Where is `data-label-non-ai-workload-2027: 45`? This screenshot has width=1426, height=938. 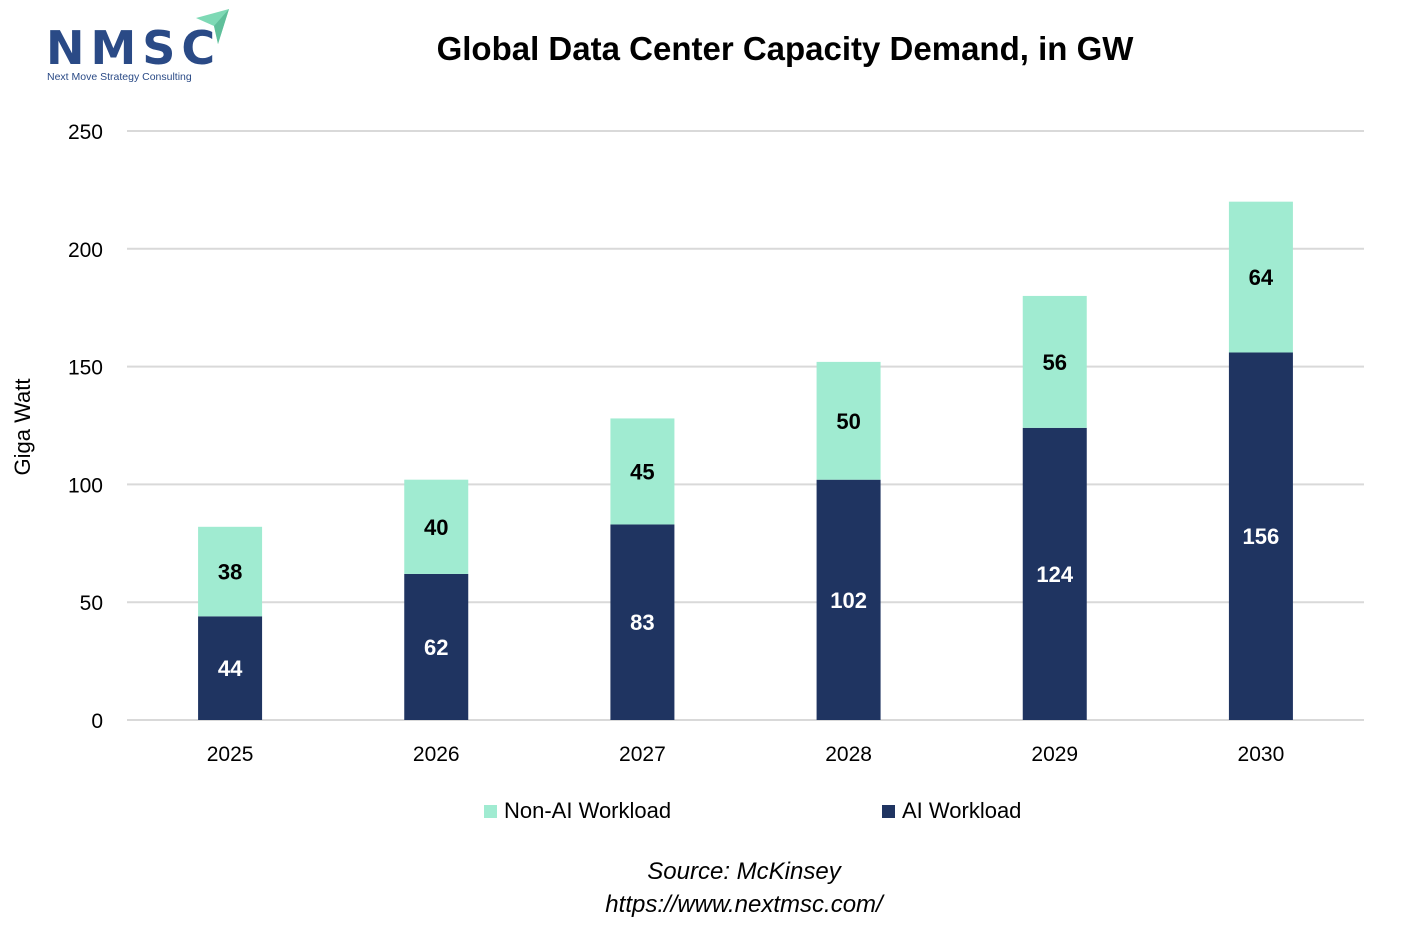 data-label-non-ai-workload-2027: 45 is located at coordinates (642, 471).